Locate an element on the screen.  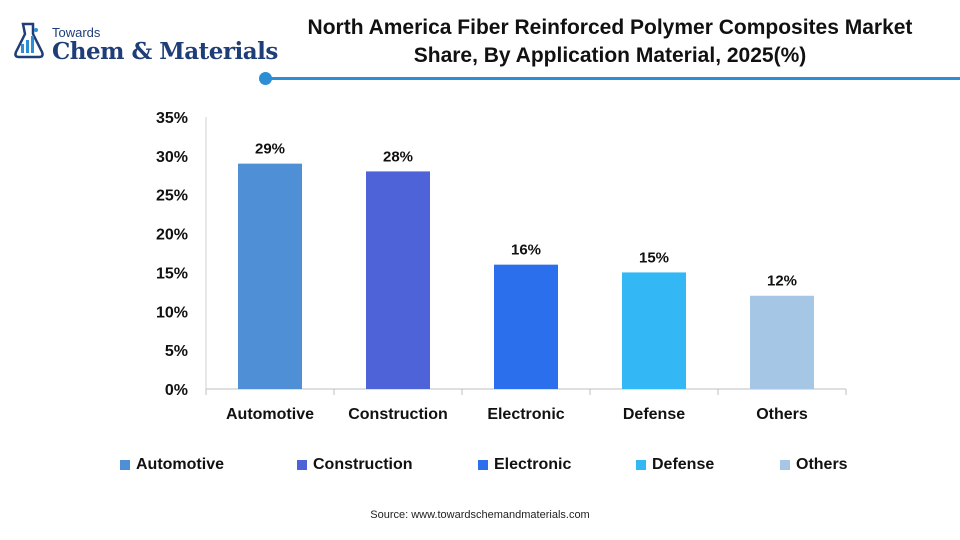
x-tick-label: Electronic is located at coordinates (525, 414).